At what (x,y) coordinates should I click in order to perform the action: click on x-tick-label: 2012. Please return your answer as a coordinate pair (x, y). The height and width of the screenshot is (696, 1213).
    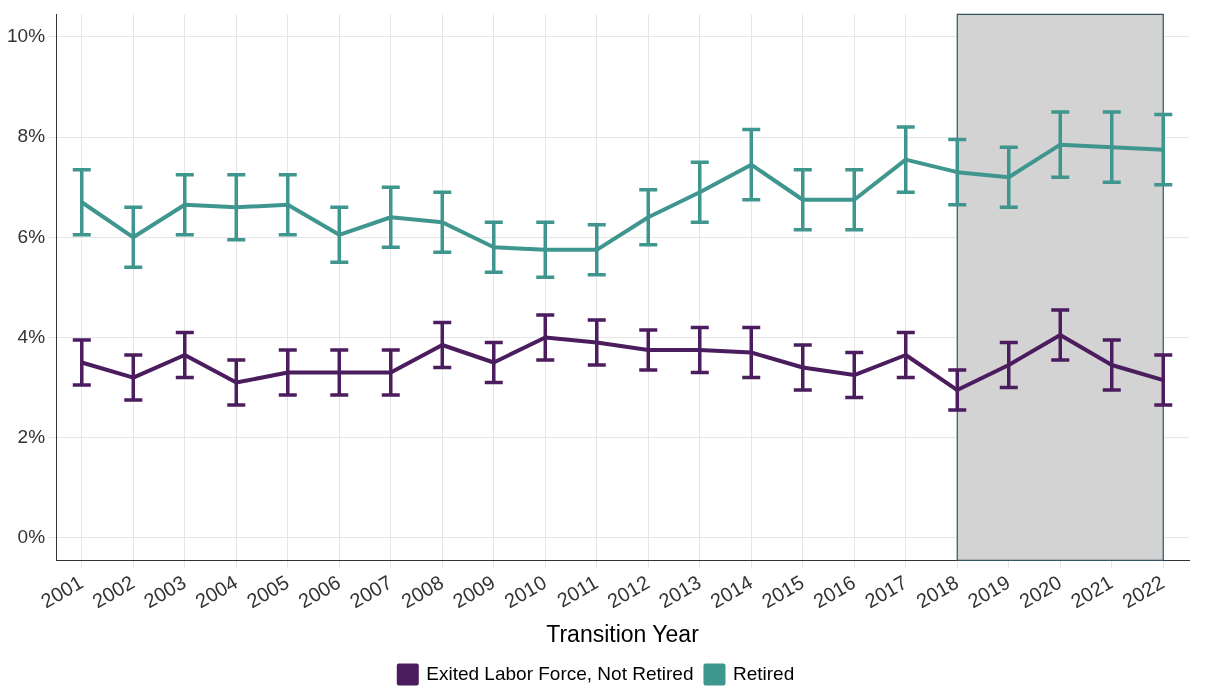
    Looking at the image, I should click on (628, 591).